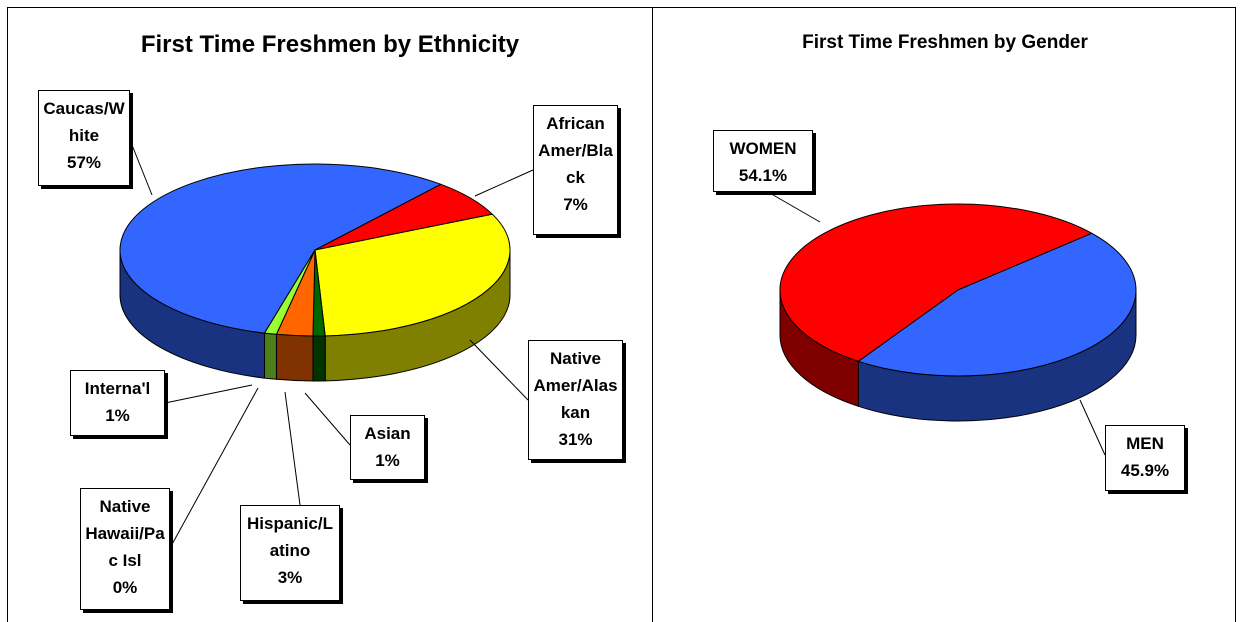 The image size is (1243, 622). I want to click on label-value: 57%, so click(84, 162).